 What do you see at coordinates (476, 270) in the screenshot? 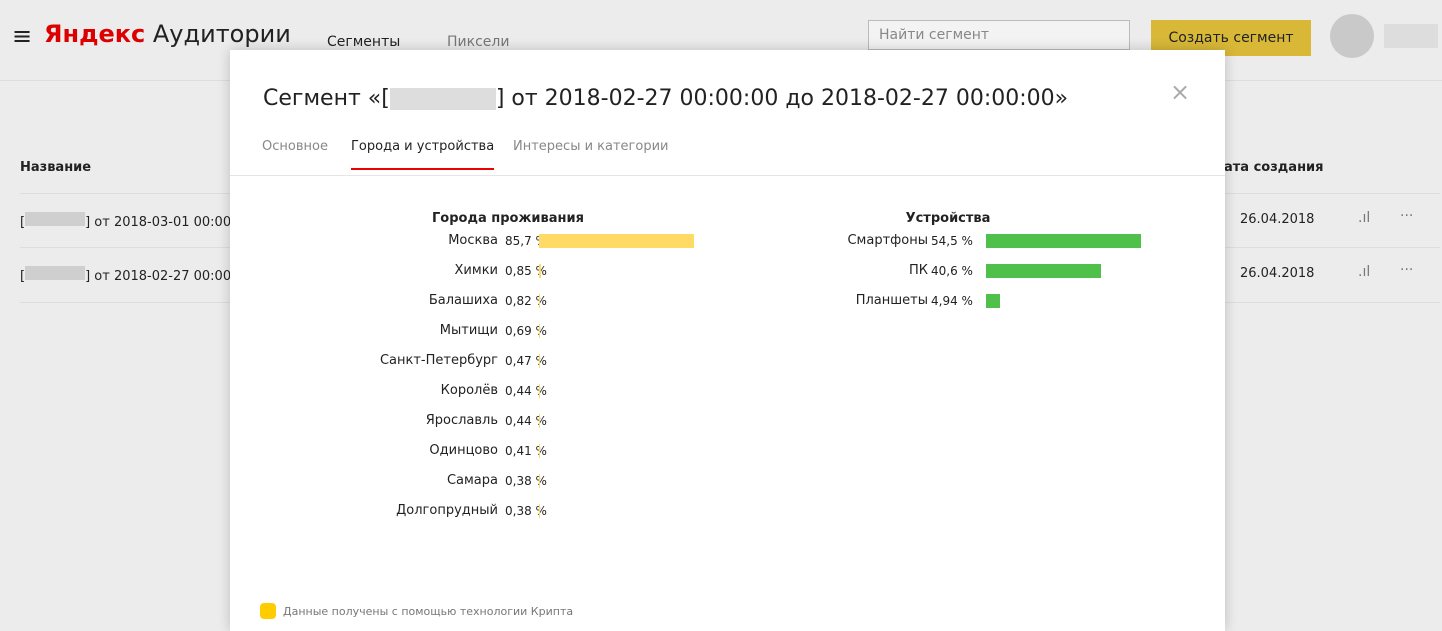
I see `category-label: Химки` at bounding box center [476, 270].